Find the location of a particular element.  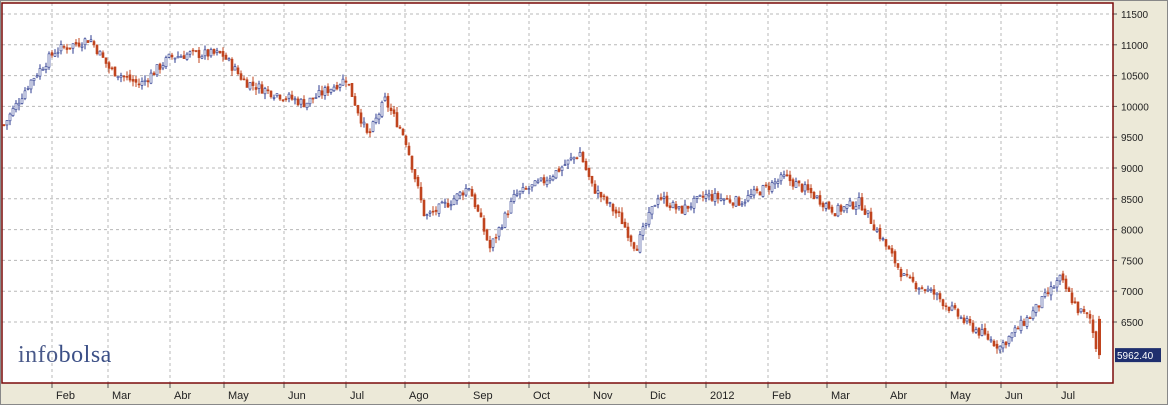

logo-text-info: info is located at coordinates (38, 355).